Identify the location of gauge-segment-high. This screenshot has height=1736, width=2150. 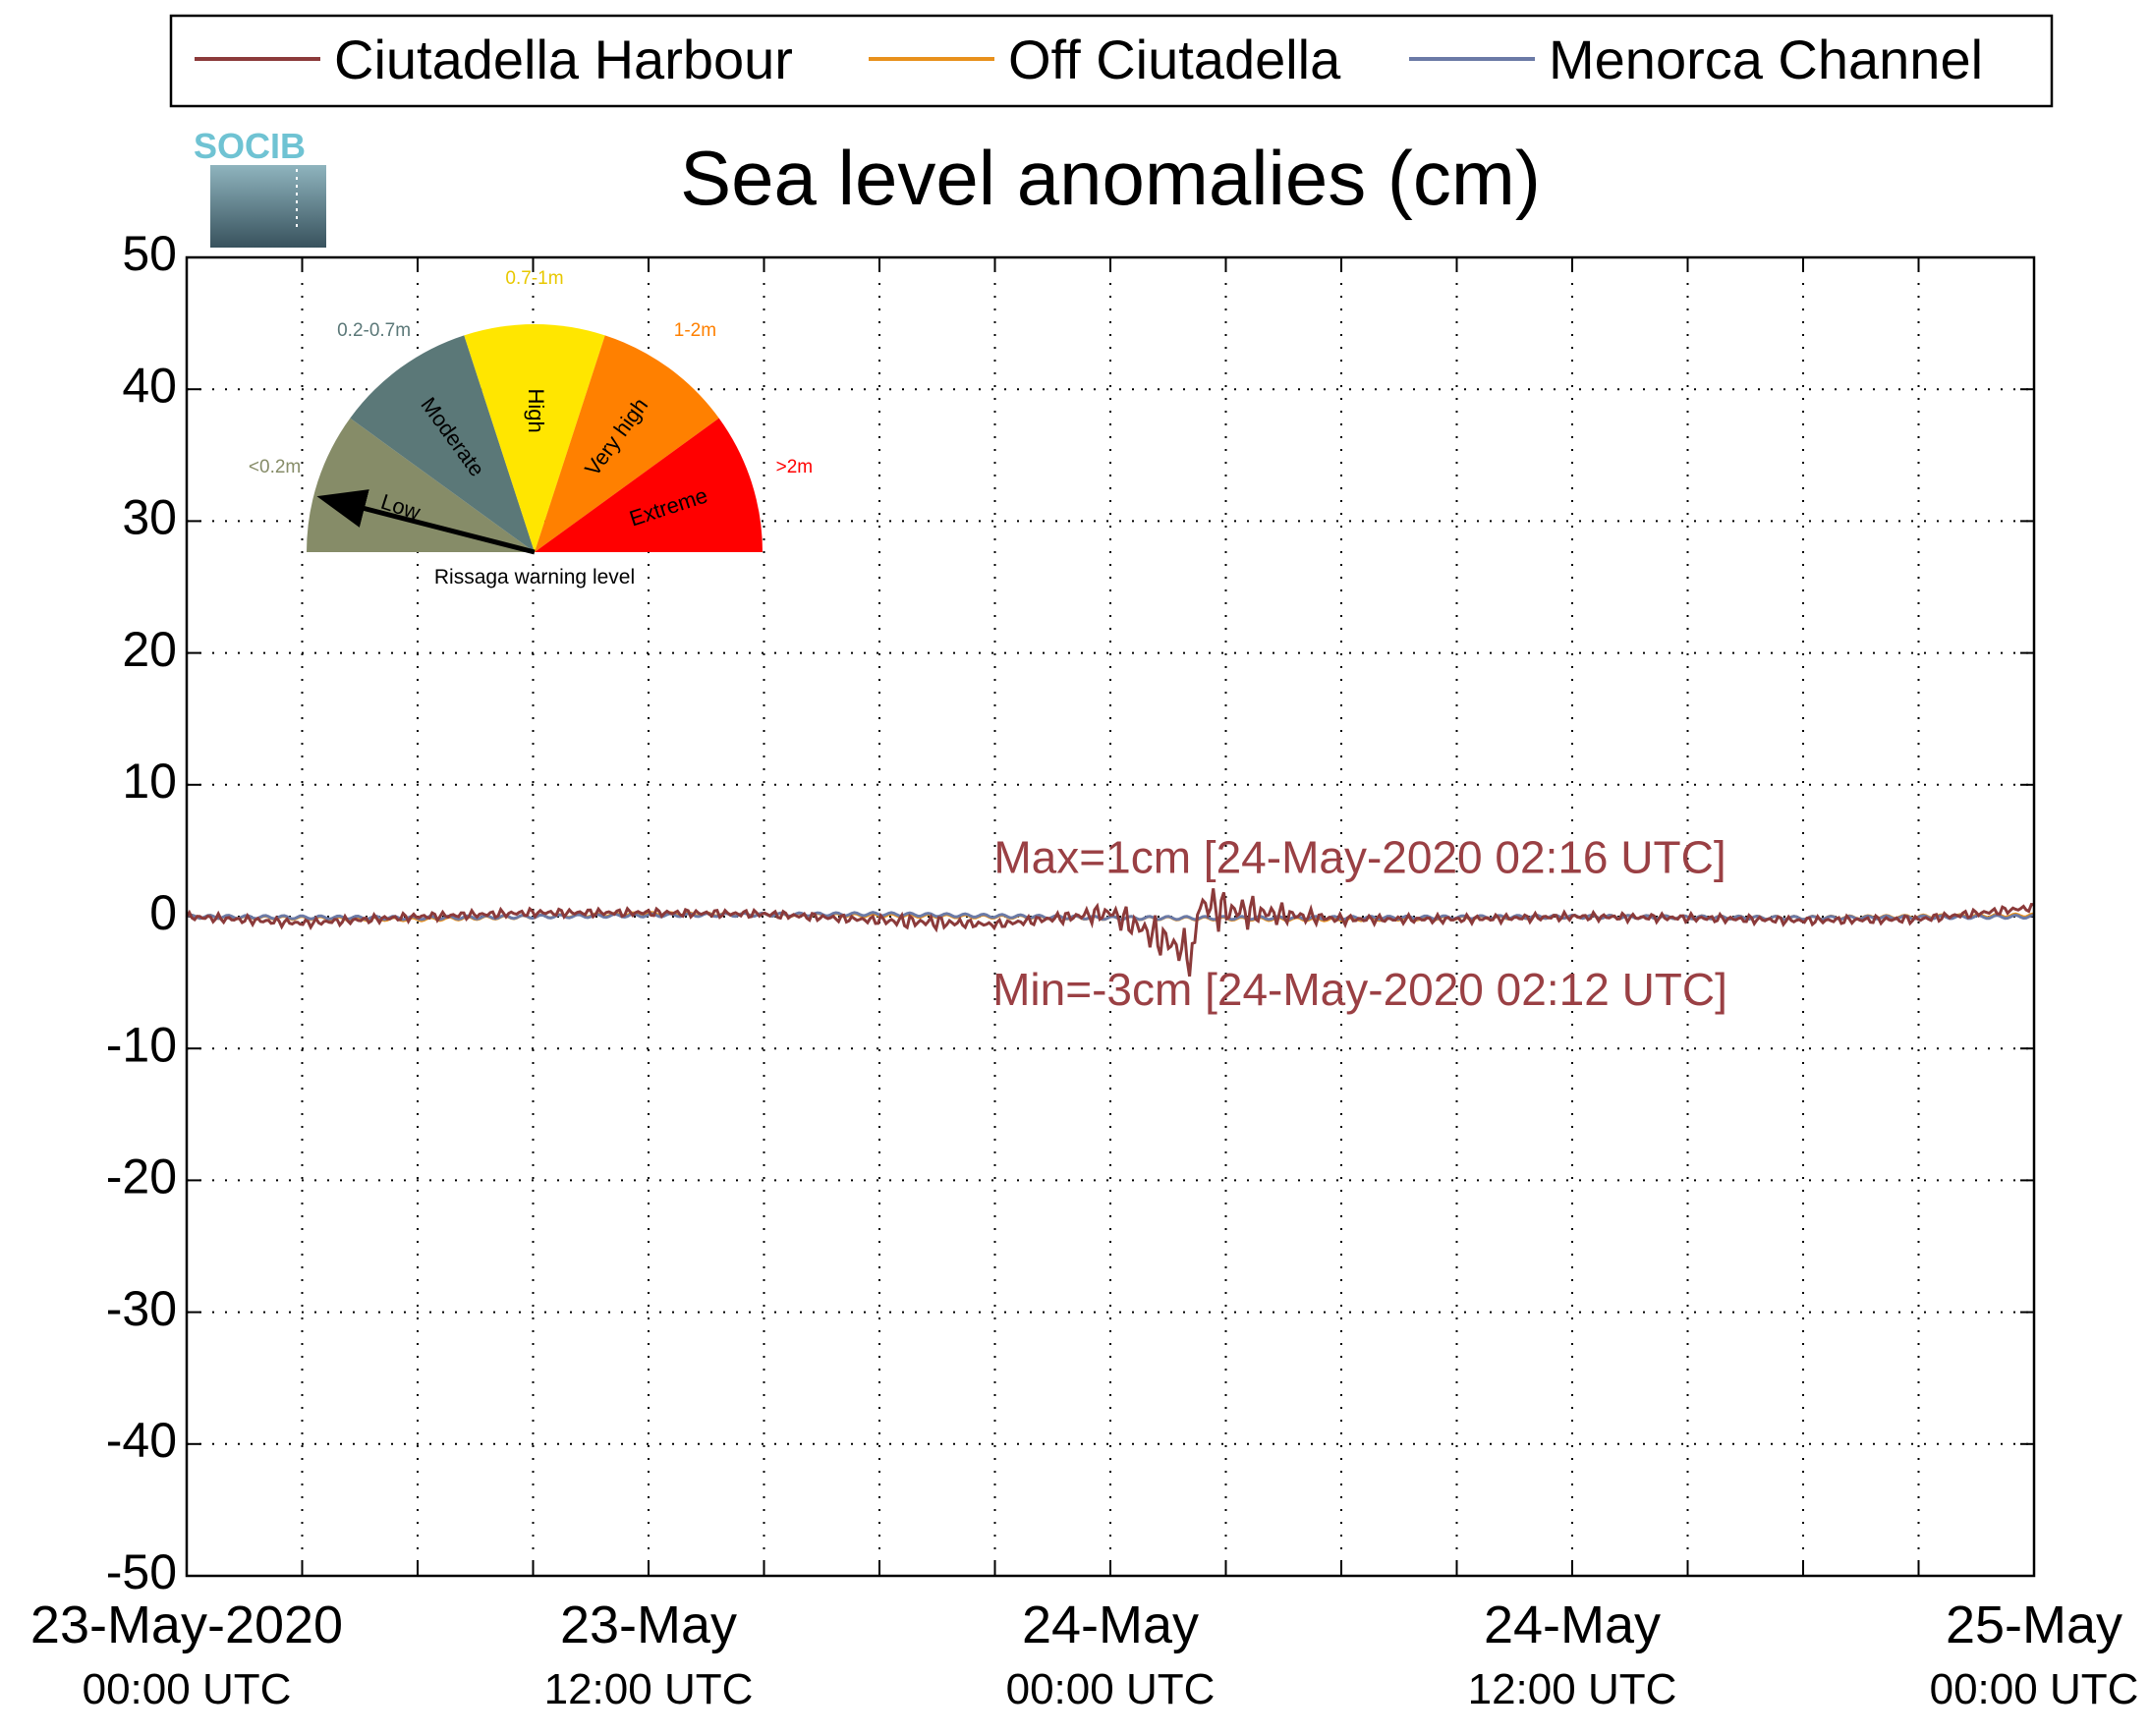
(534, 438).